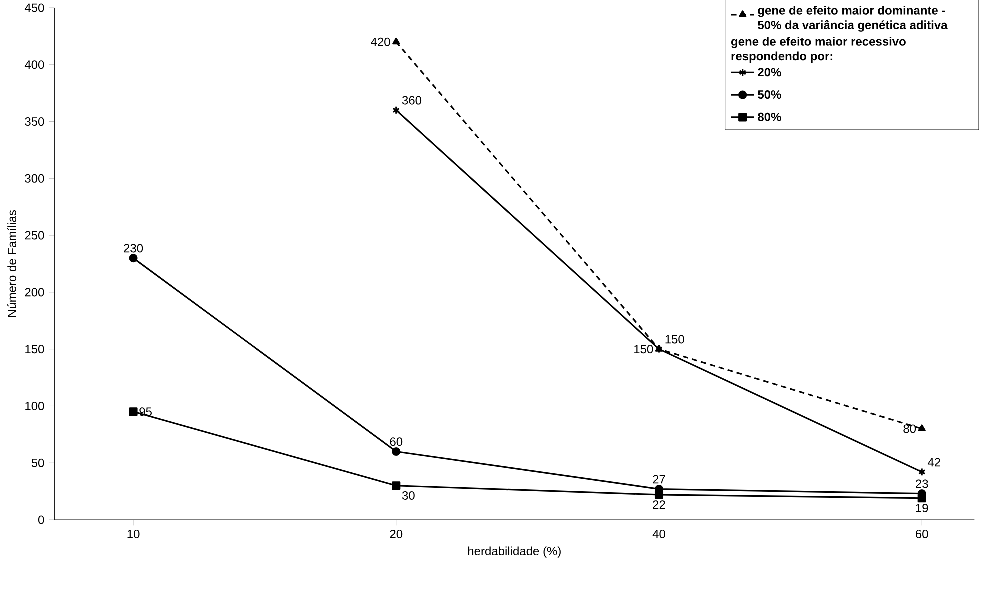 The width and height of the screenshot is (998, 600). Describe the element at coordinates (922, 484) in the screenshot. I see `data-label: 23` at that location.